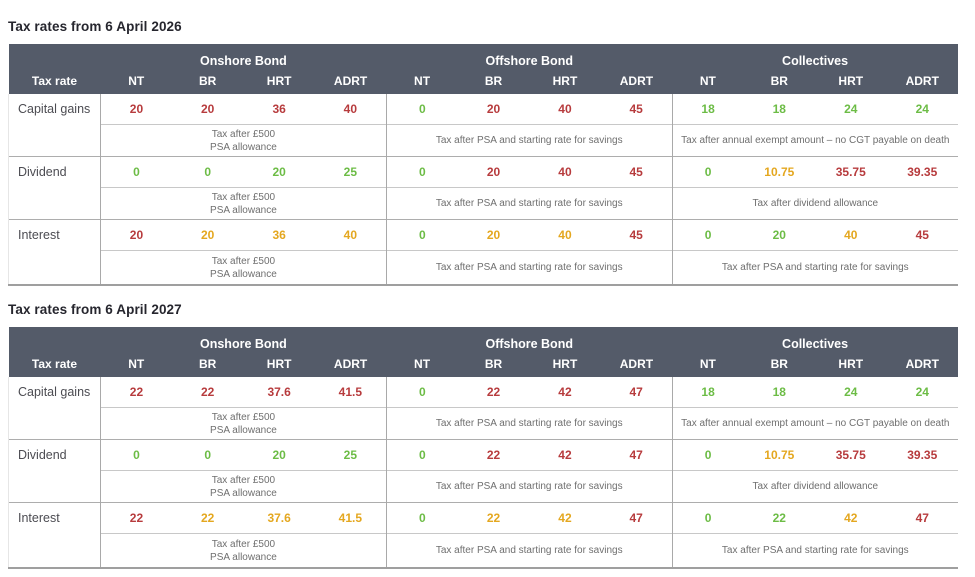 This screenshot has height=577, width=975. Describe the element at coordinates (54, 339) in the screenshot. I see `header-corner-cell` at that location.